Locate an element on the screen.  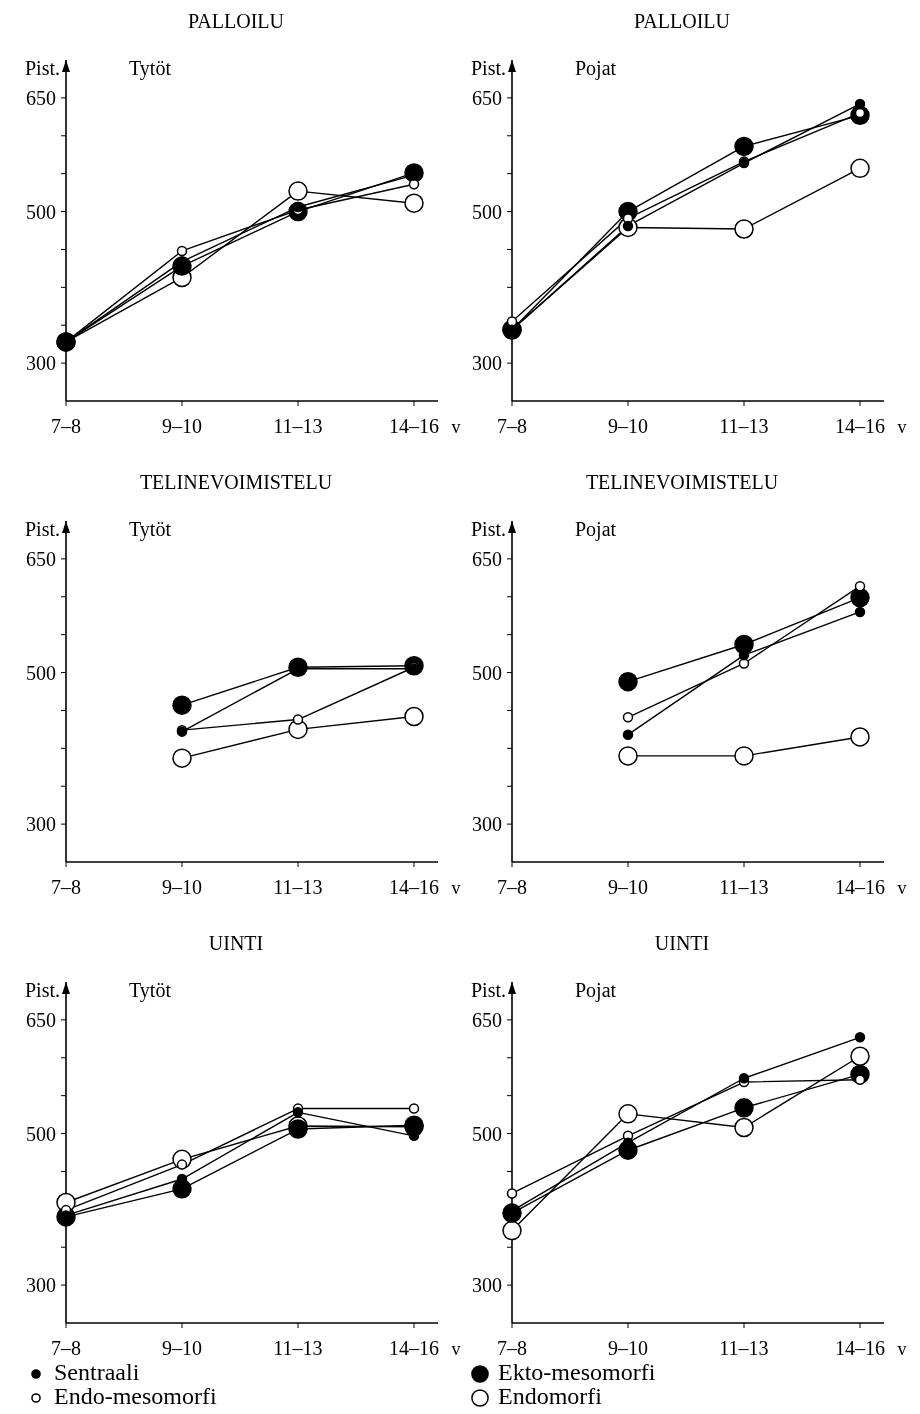
legend-label: Endo-mesomorfi is located at coordinates (135, 1396).